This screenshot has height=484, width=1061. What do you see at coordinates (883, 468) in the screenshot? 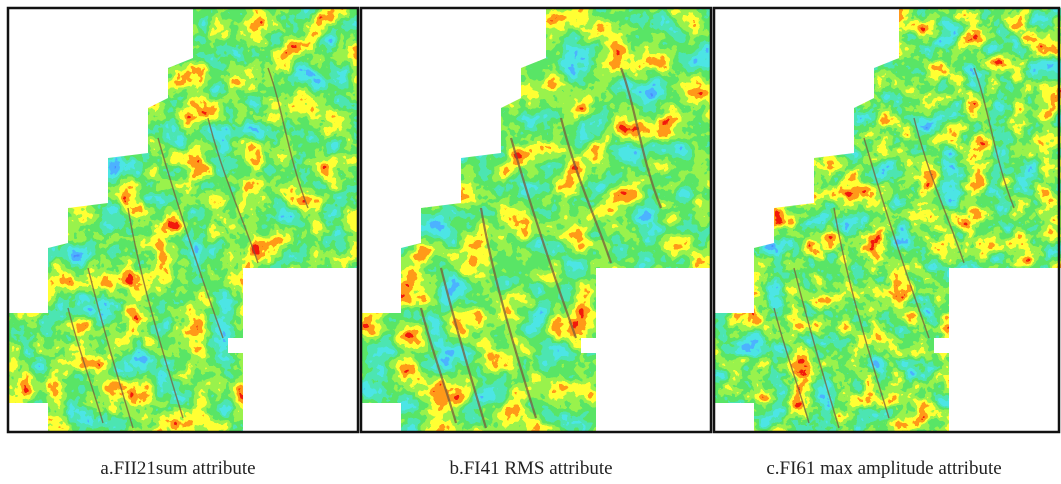
I see `panel-caption: c.FI61 max amplitude attribute` at bounding box center [883, 468].